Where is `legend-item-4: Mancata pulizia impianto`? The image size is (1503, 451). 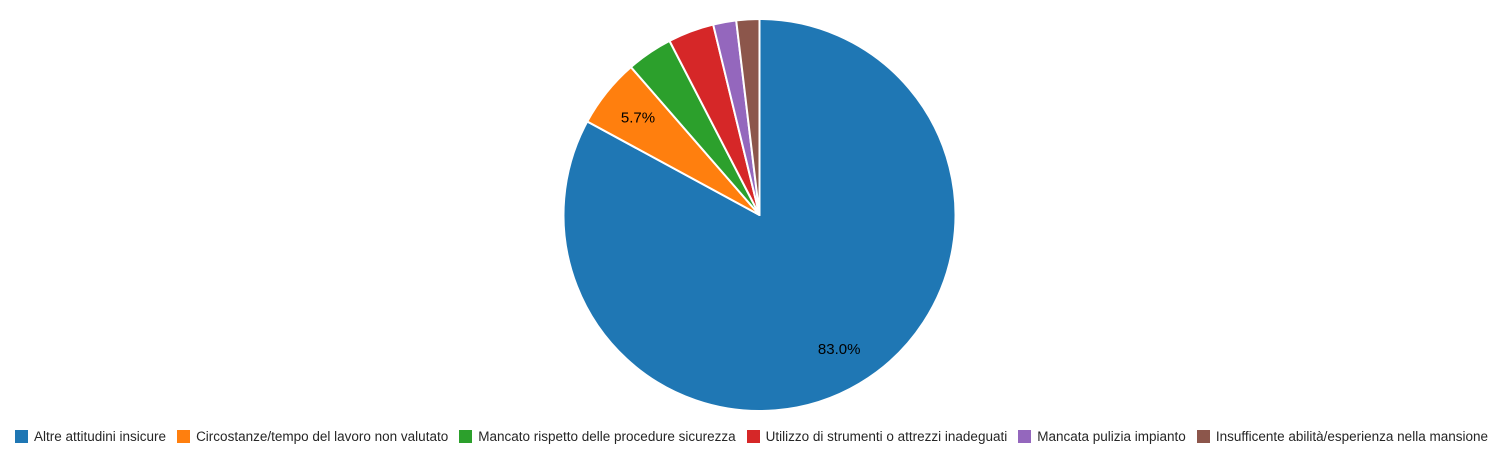
legend-item-4: Mancata pulizia impianto is located at coordinates (1102, 436).